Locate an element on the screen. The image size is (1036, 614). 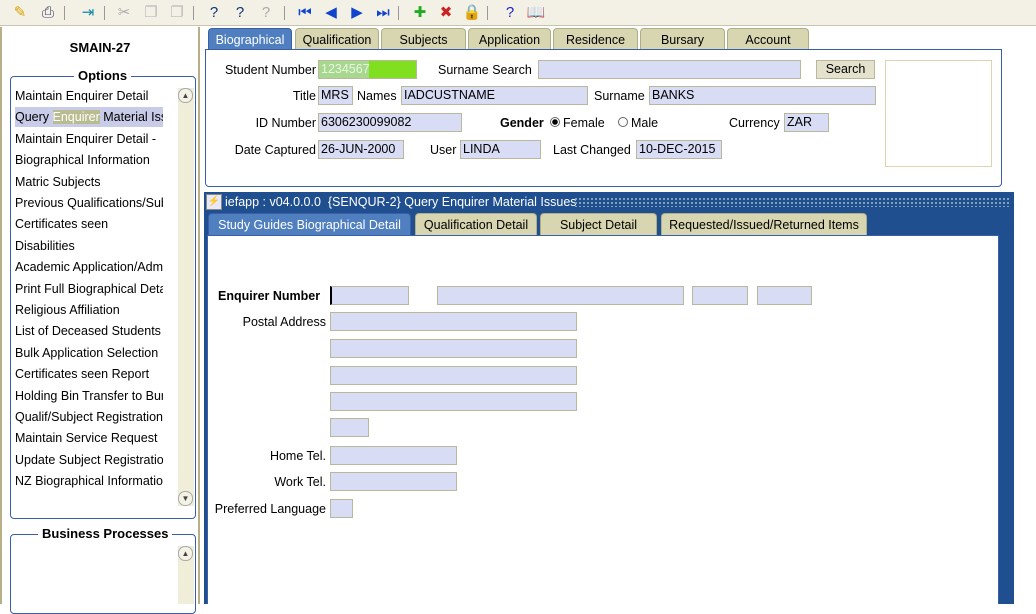
title-label: Title is located at coordinates (304, 96).